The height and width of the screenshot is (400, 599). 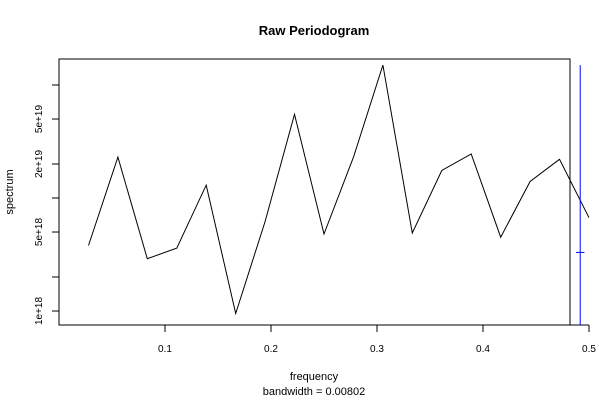 I want to click on x-tick-label: 0.5, so click(x=589, y=349).